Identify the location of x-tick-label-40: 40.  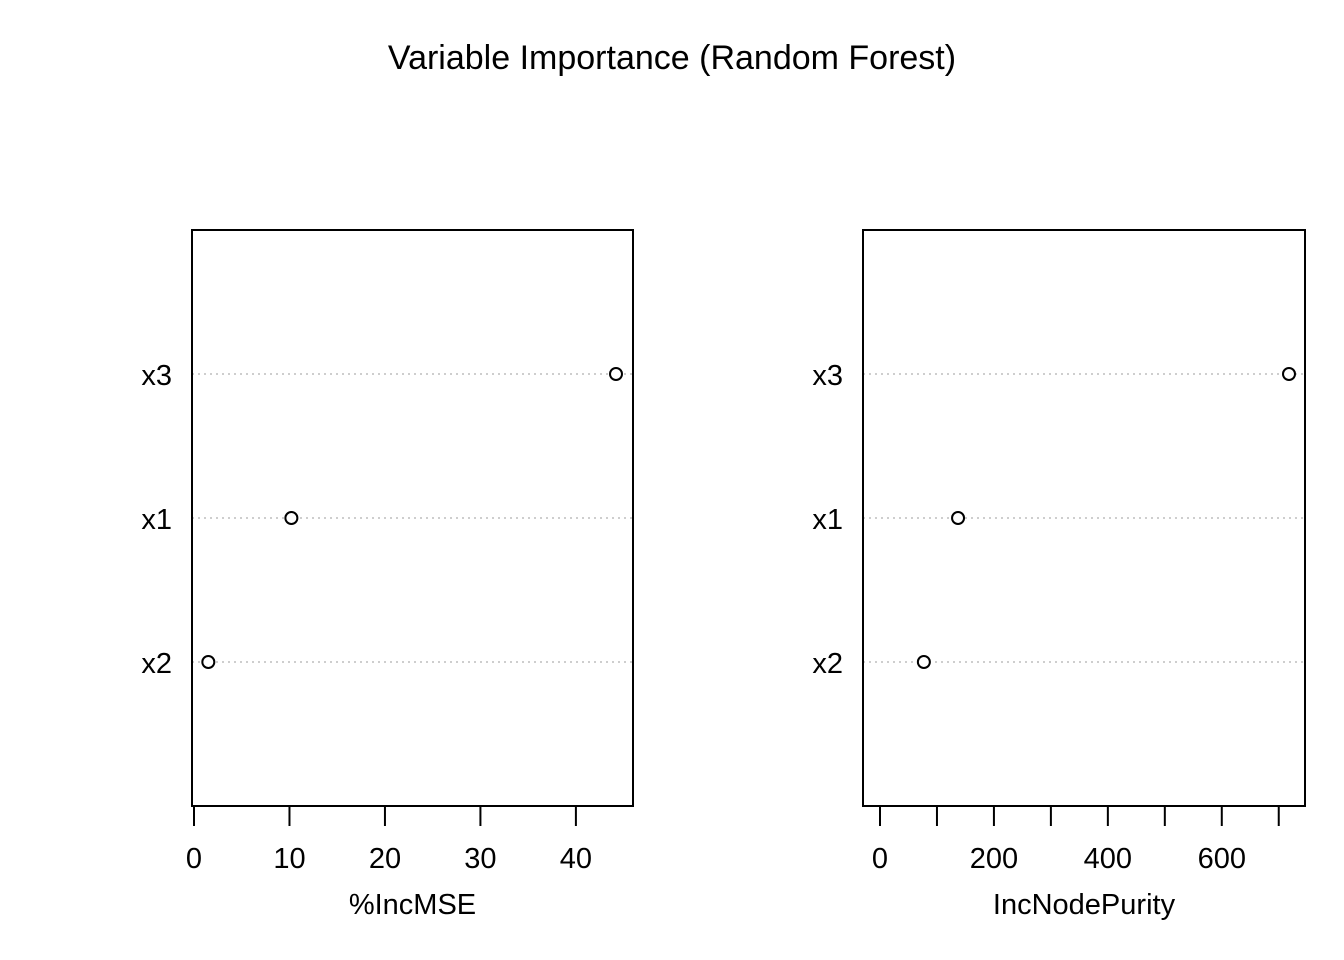
(576, 859).